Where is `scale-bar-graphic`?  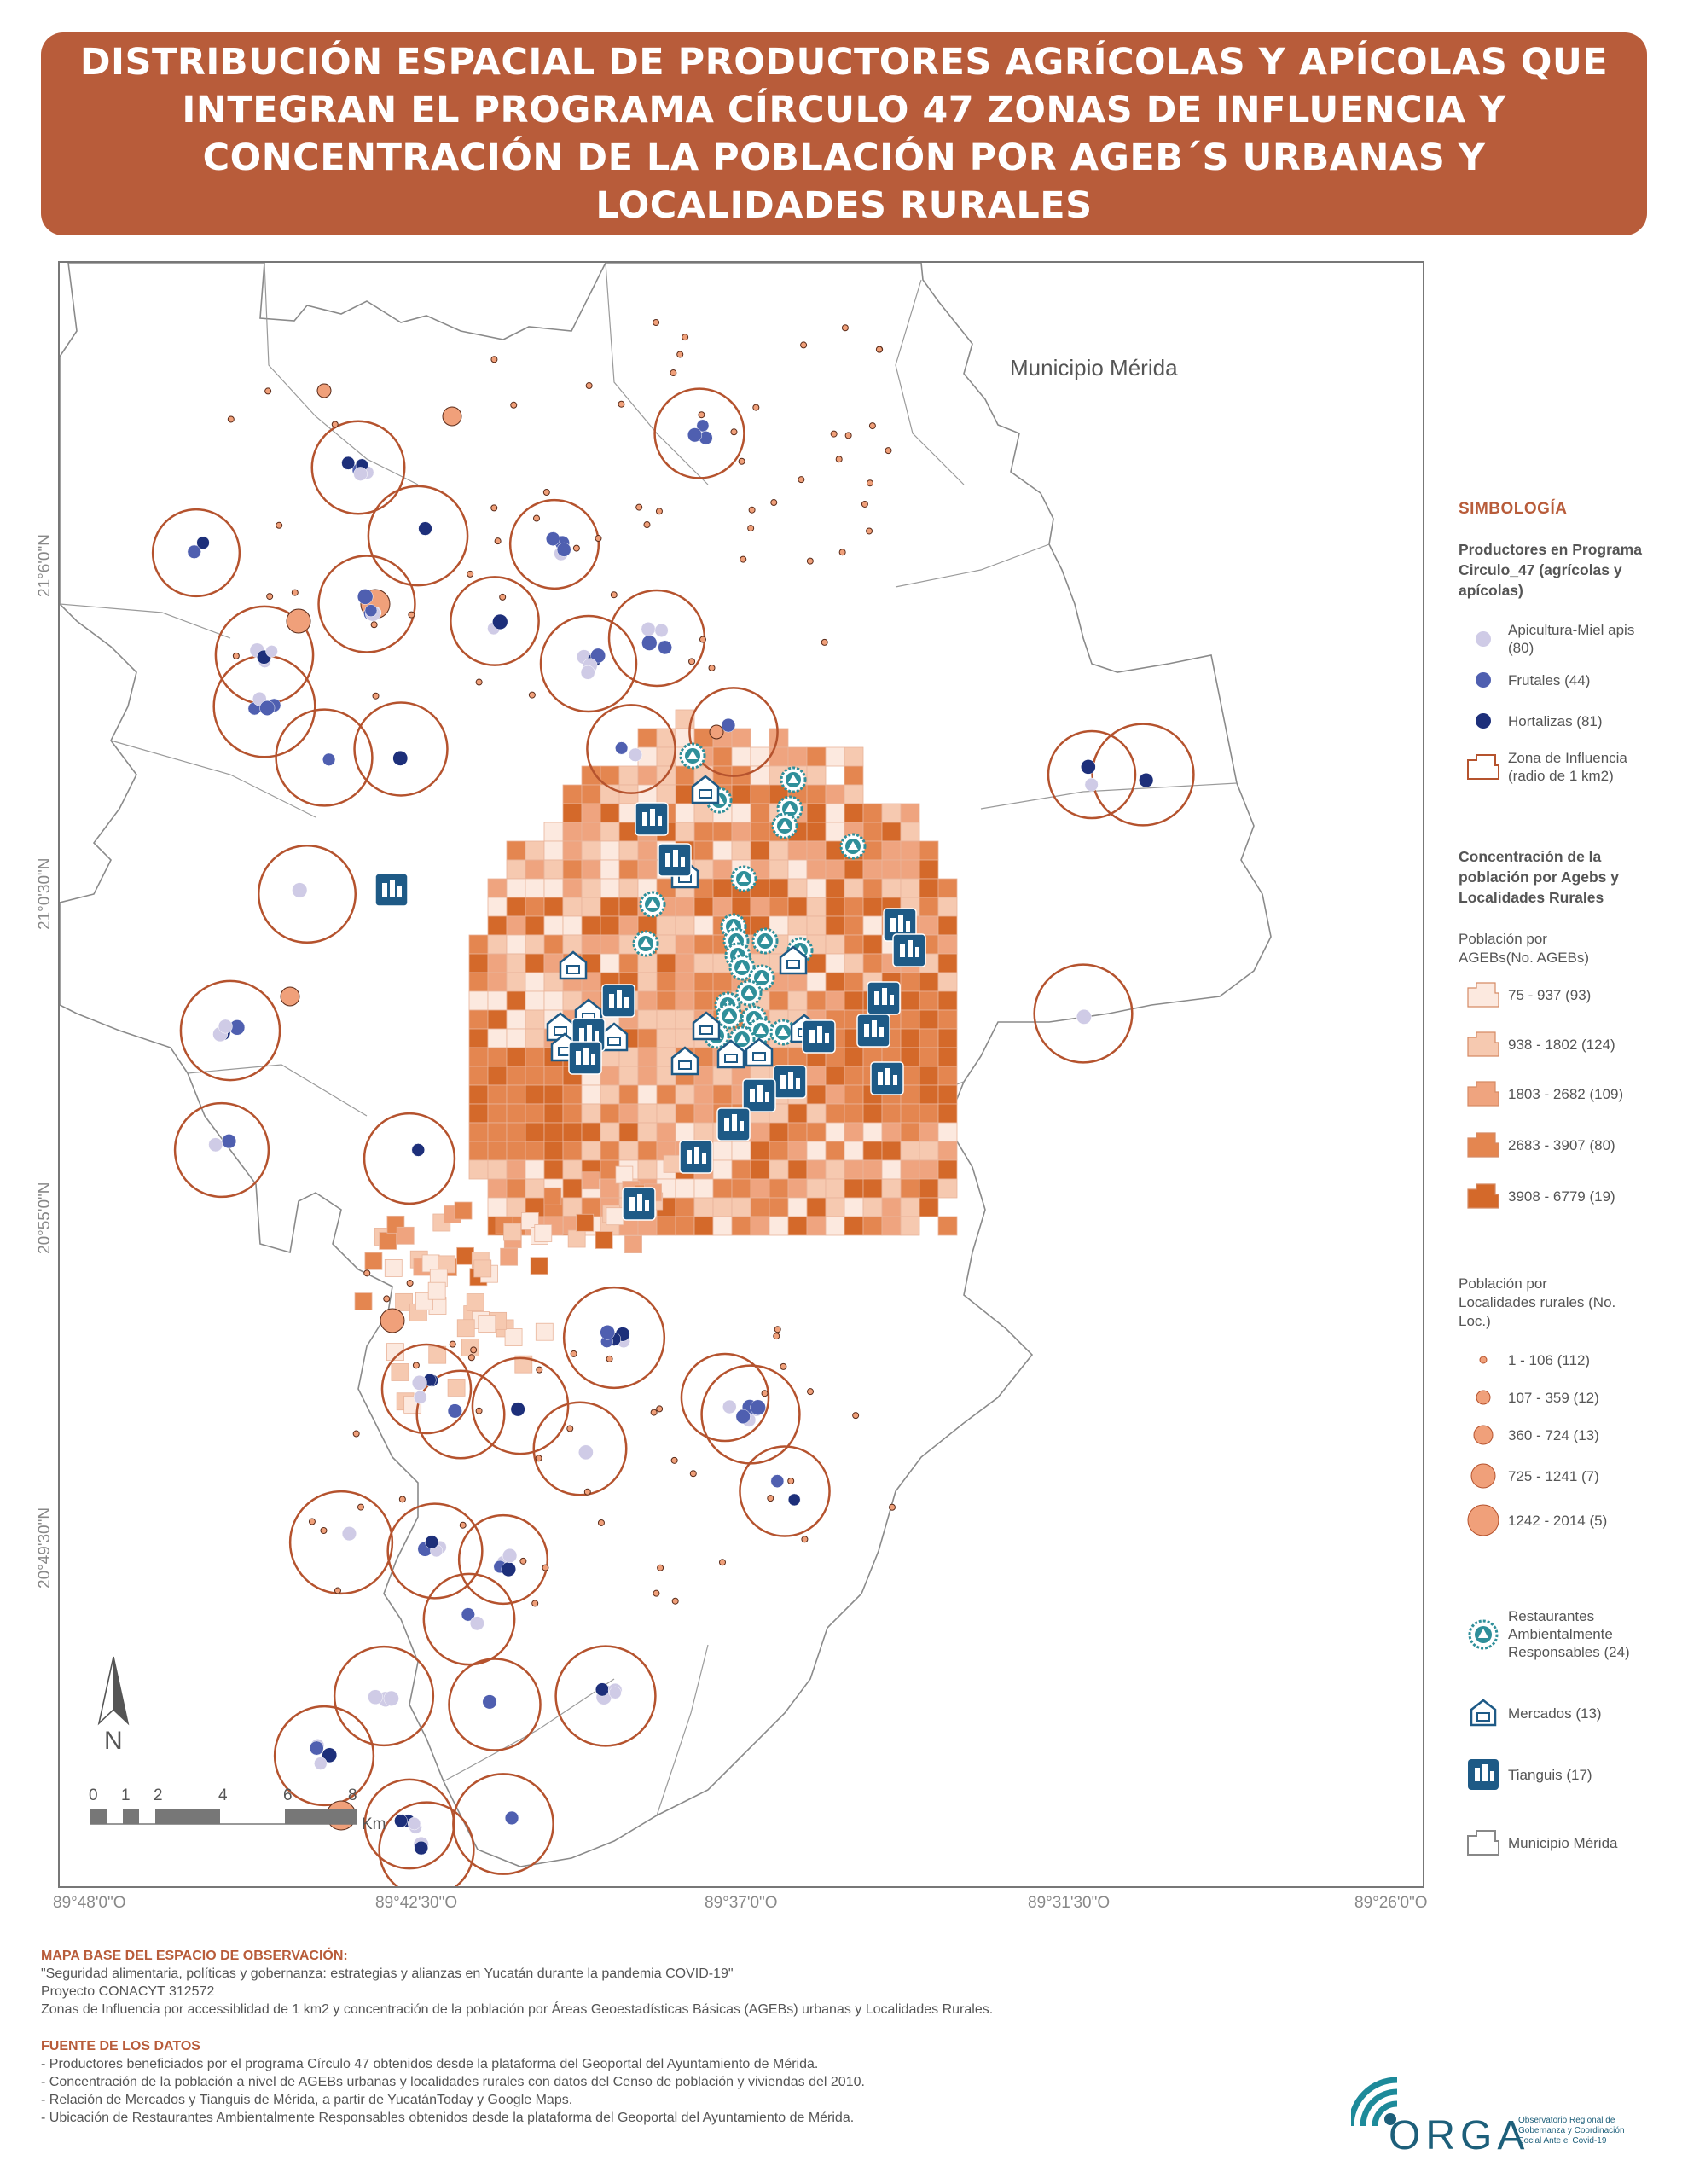 scale-bar-graphic is located at coordinates (224, 1817).